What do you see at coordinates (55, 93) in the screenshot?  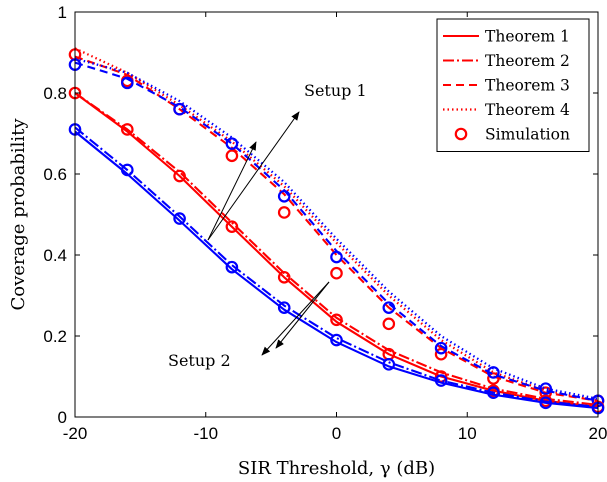 I see `y-tick-label: 0.8` at bounding box center [55, 93].